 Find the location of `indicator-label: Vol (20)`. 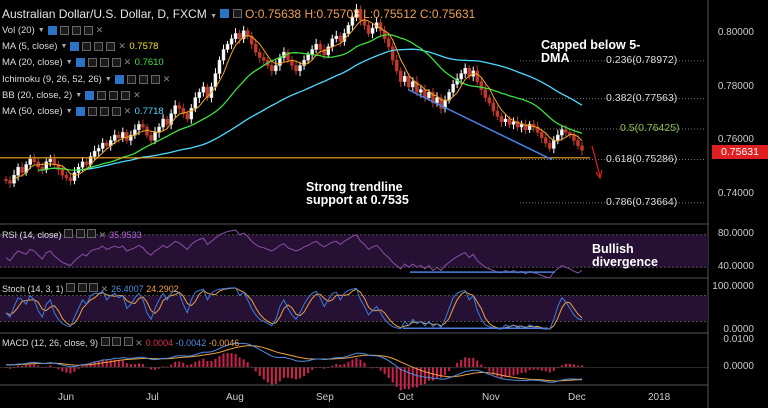

indicator-label: Vol (20) is located at coordinates (18, 30).